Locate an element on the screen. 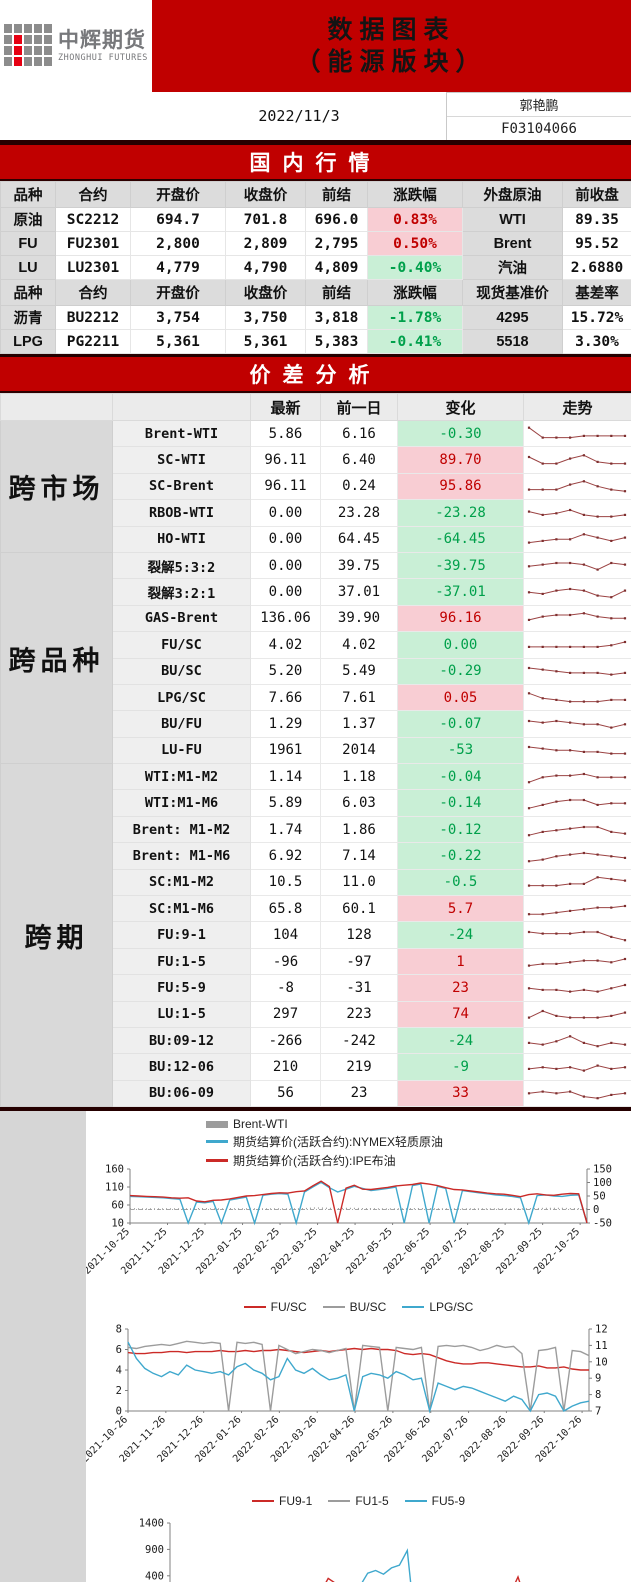  cell: 0.83% is located at coordinates (415, 219).